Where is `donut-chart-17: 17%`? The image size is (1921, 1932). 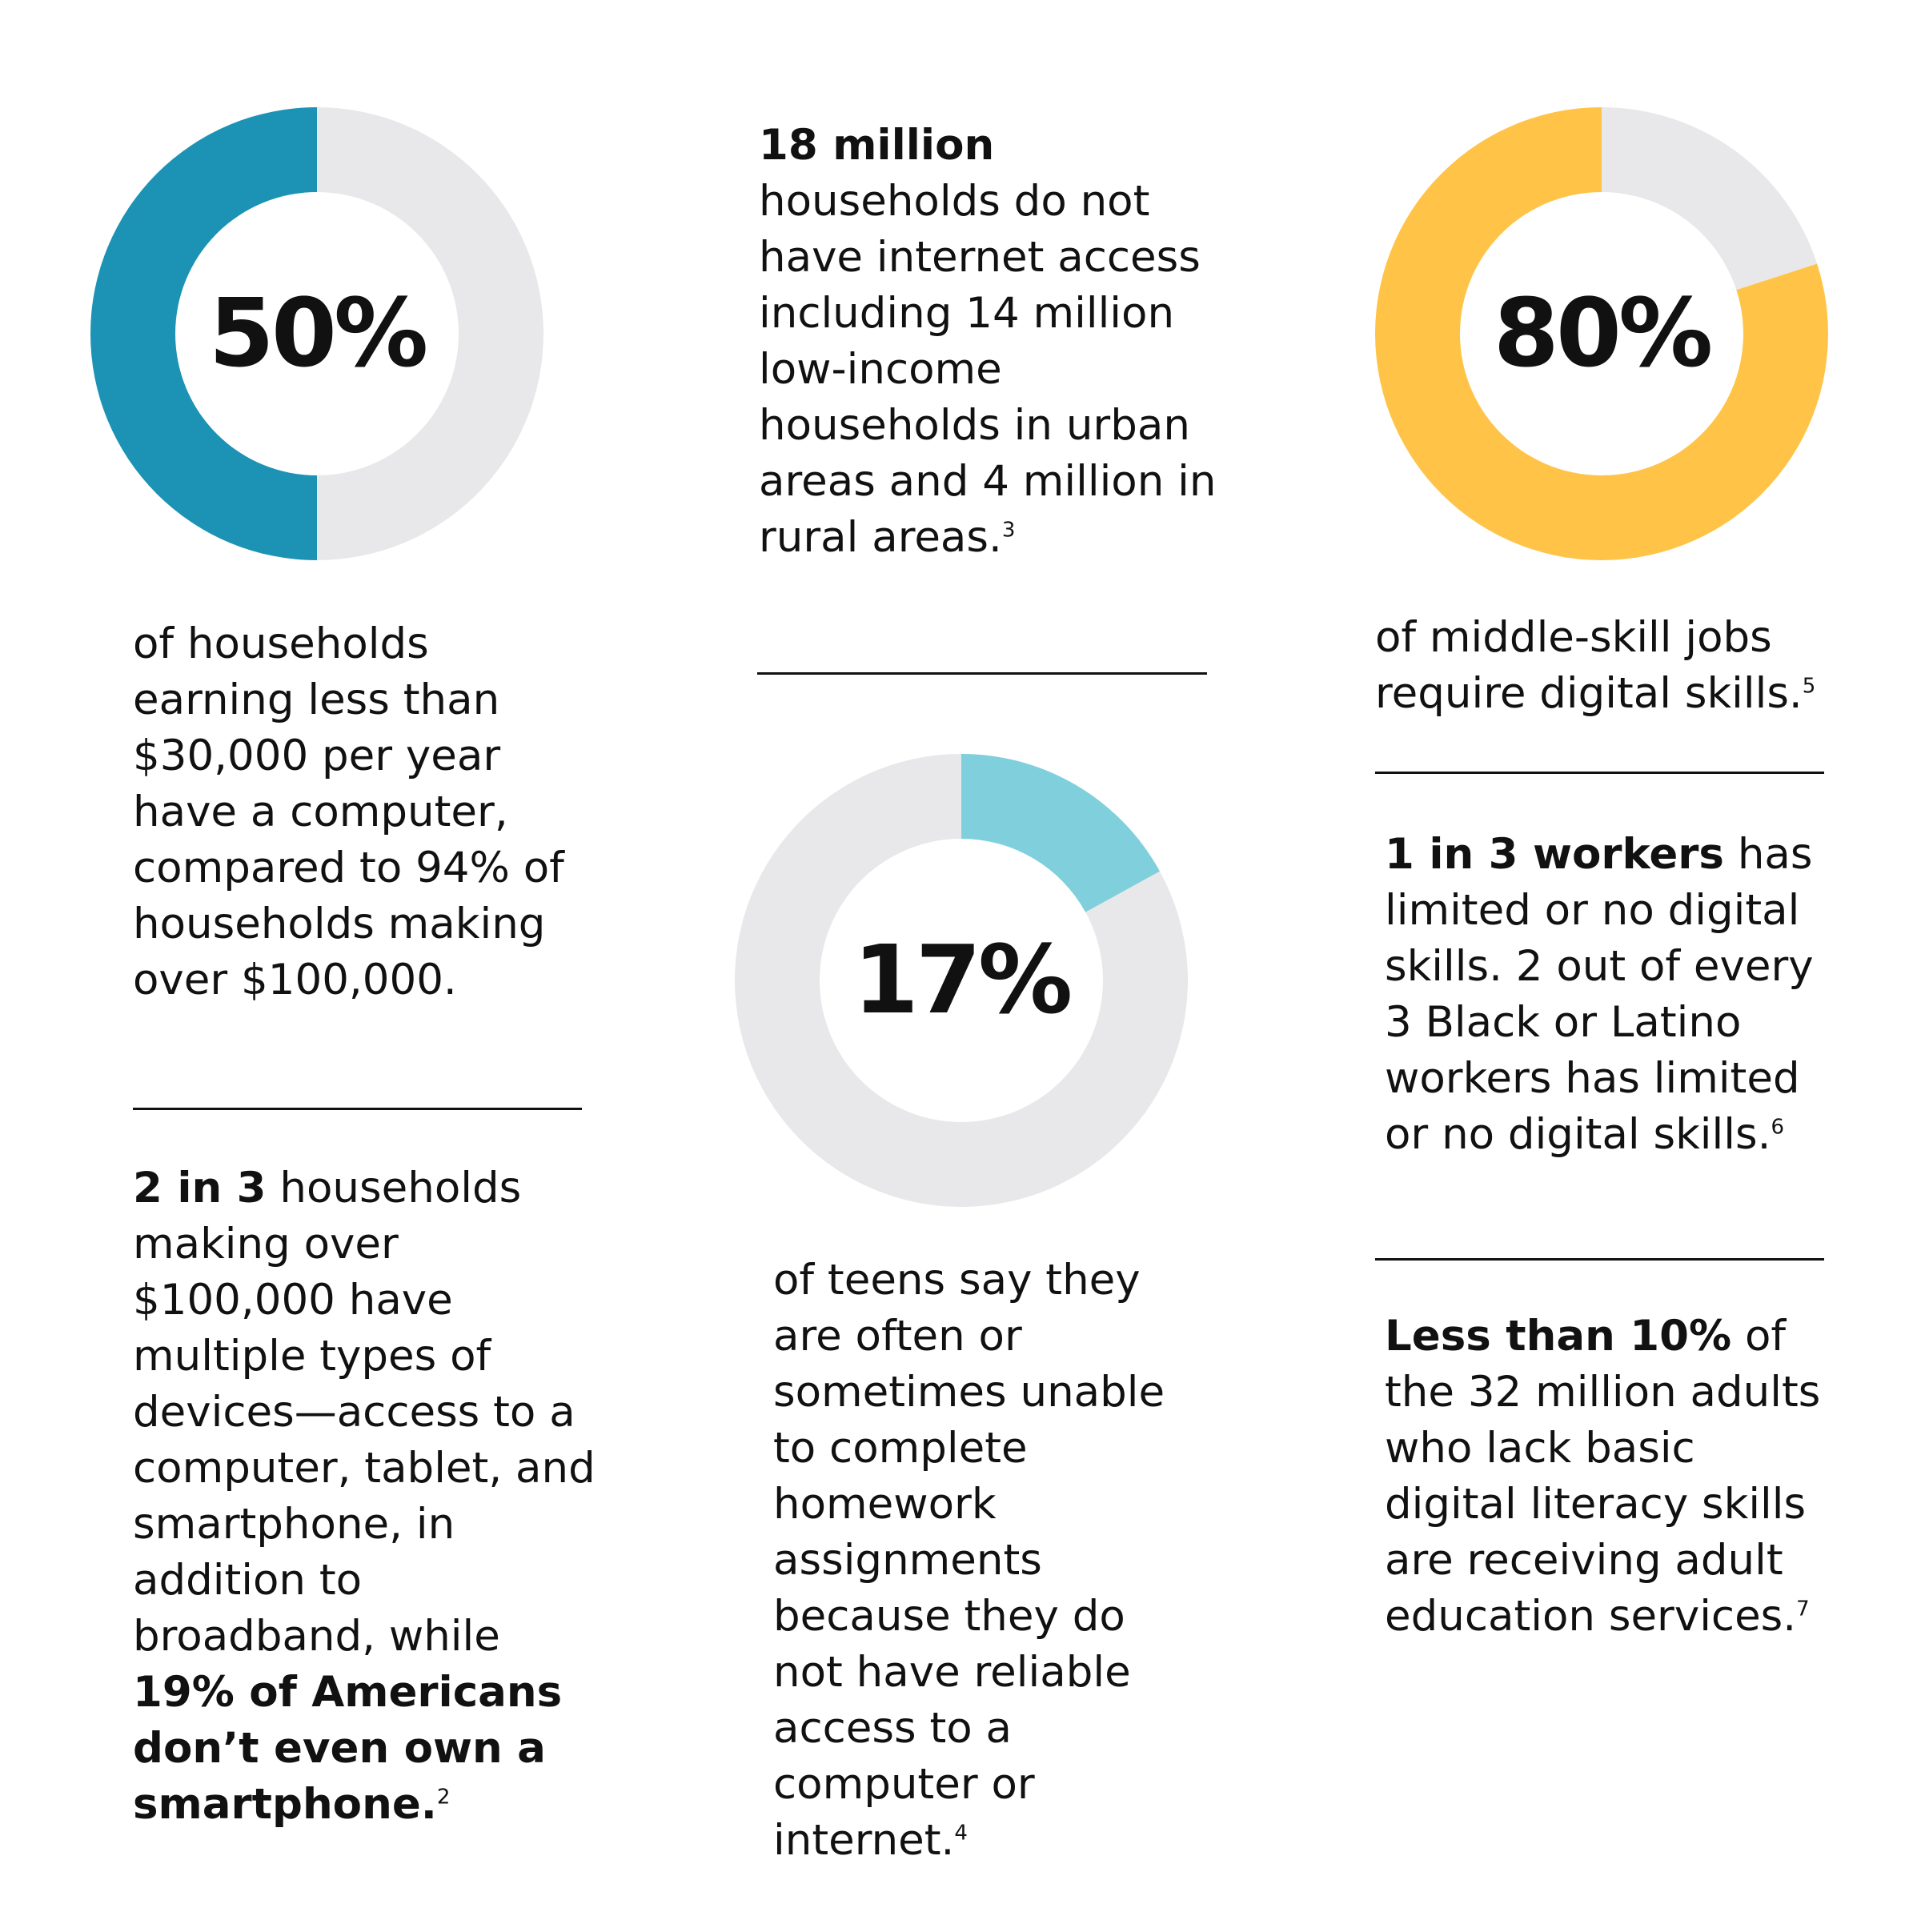 donut-chart-17: 17% is located at coordinates (961, 980).